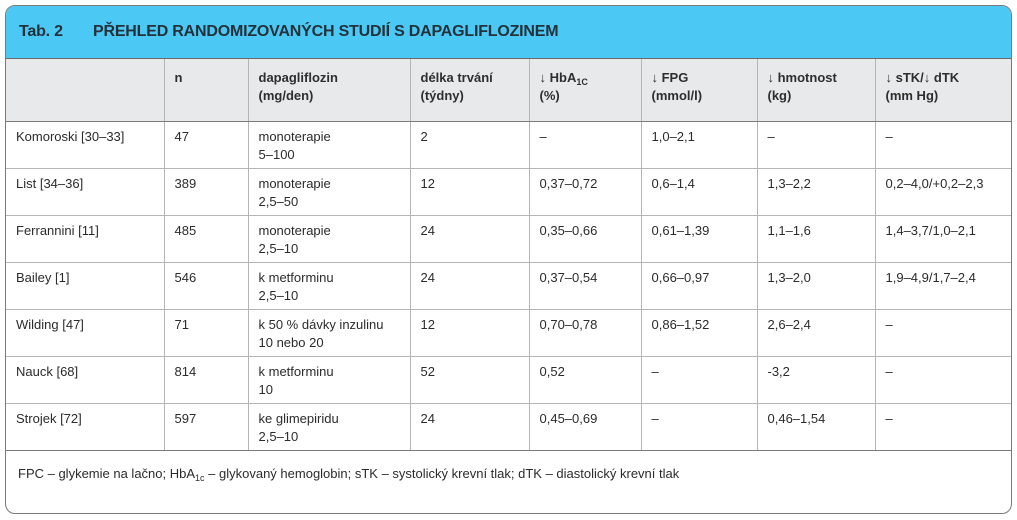 This screenshot has height=520, width=1017. Describe the element at coordinates (815, 427) in the screenshot. I see `cell-weight: 0,46–1,54` at that location.